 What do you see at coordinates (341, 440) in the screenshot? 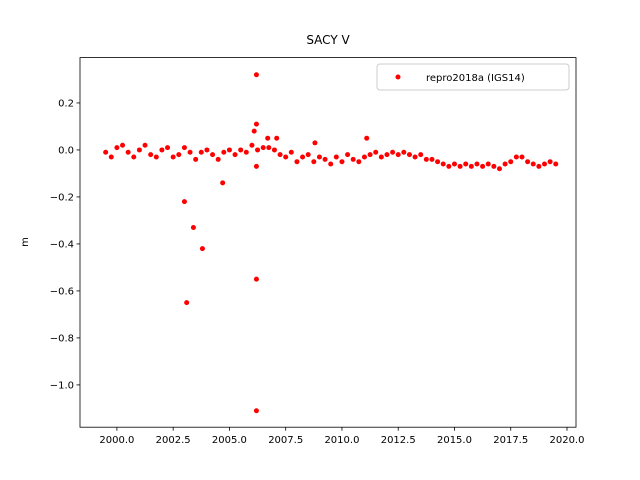
I see `x-tick-label: 2010.0` at bounding box center [341, 440].